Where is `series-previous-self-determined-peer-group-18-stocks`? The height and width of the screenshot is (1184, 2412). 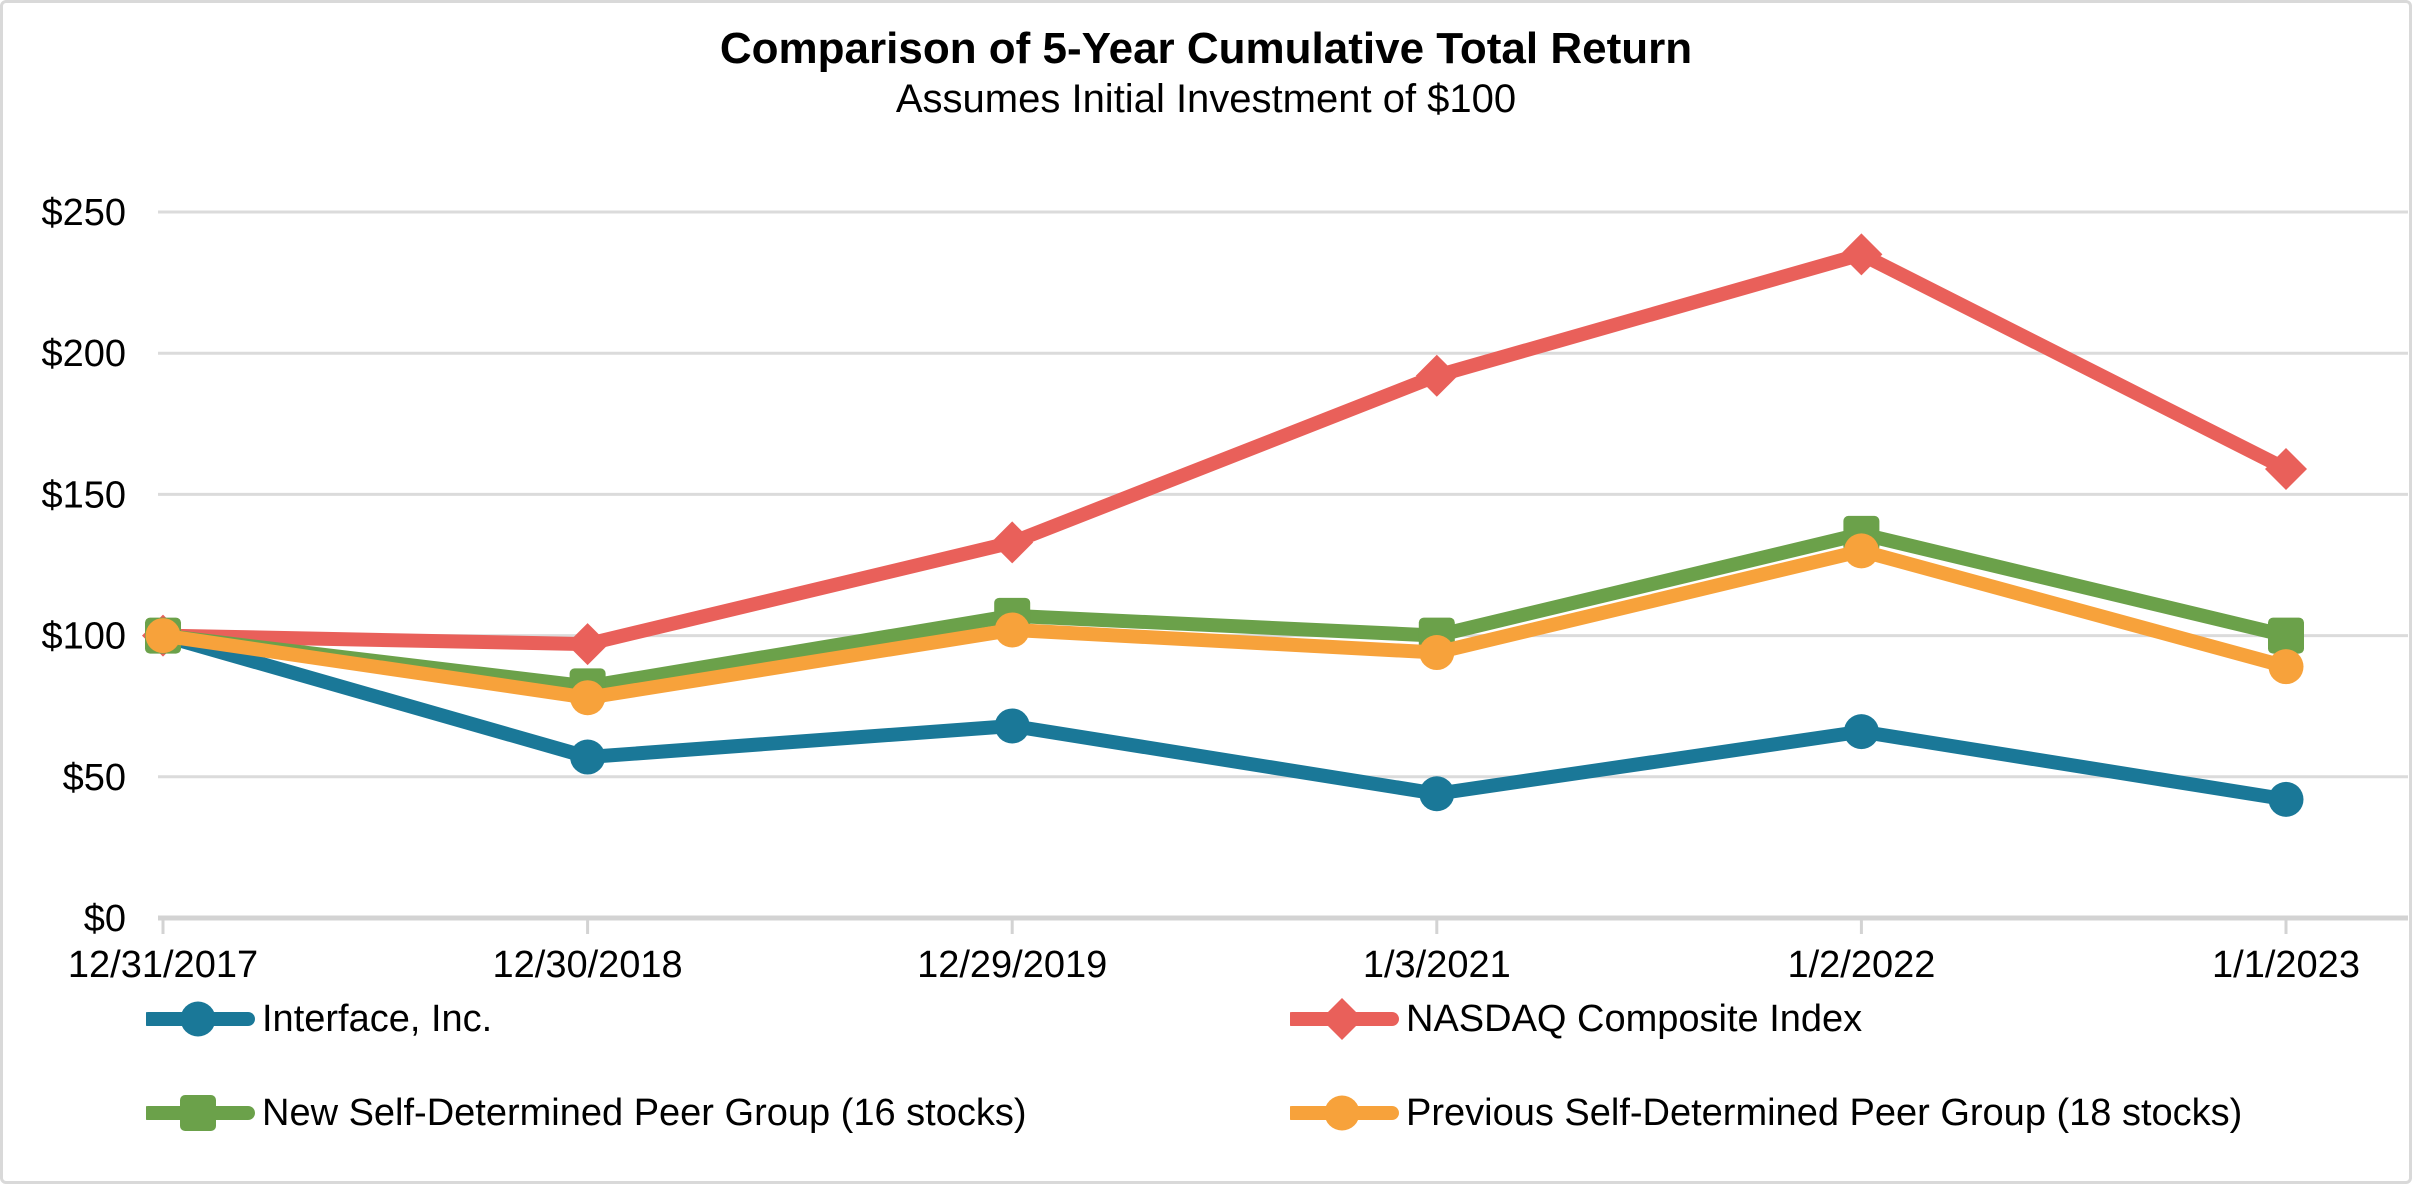 series-previous-self-determined-peer-group-18-stocks is located at coordinates (1224, 624).